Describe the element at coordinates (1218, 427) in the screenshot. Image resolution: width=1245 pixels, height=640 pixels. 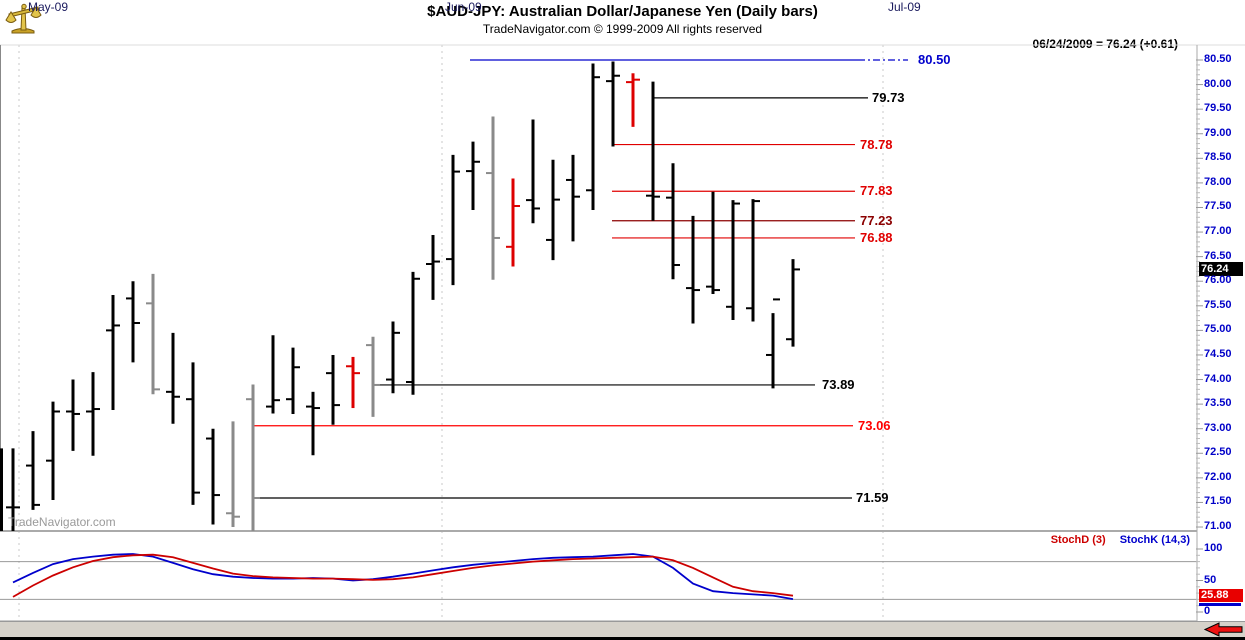
I see `price-axis-tick-label: 73.00` at that location.